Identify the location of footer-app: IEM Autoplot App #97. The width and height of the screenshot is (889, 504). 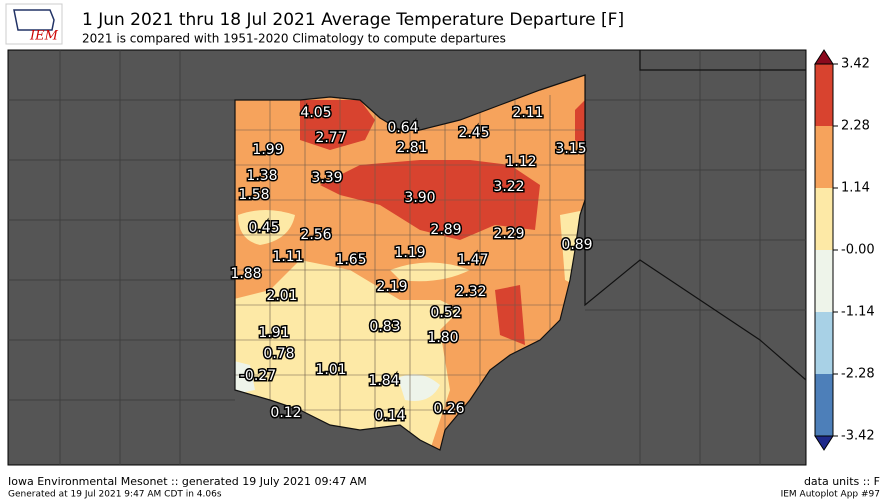
(830, 495).